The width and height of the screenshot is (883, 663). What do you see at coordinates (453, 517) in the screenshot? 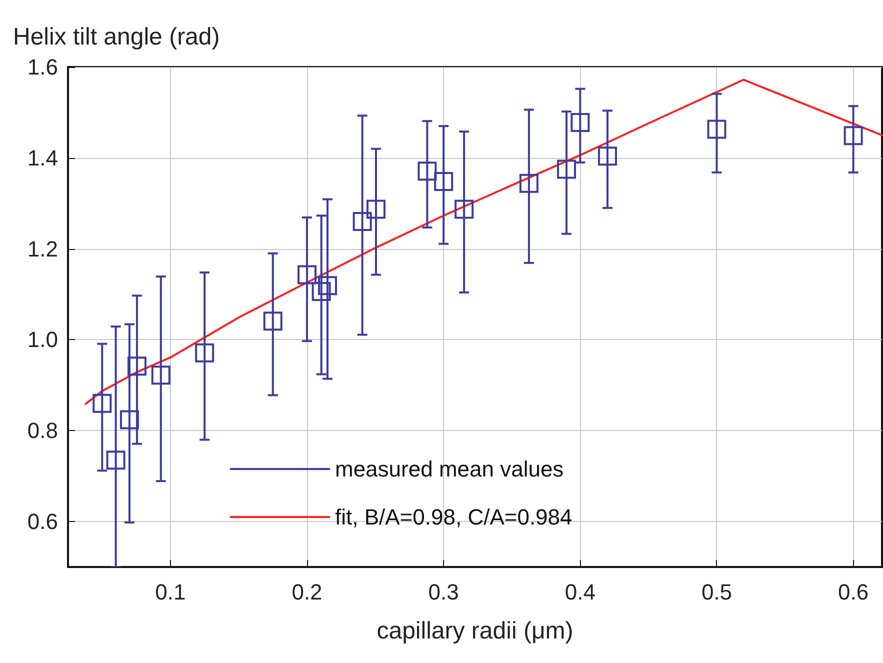
I see `legend-label: fit, B/A=0.98, C/A=0.984` at bounding box center [453, 517].